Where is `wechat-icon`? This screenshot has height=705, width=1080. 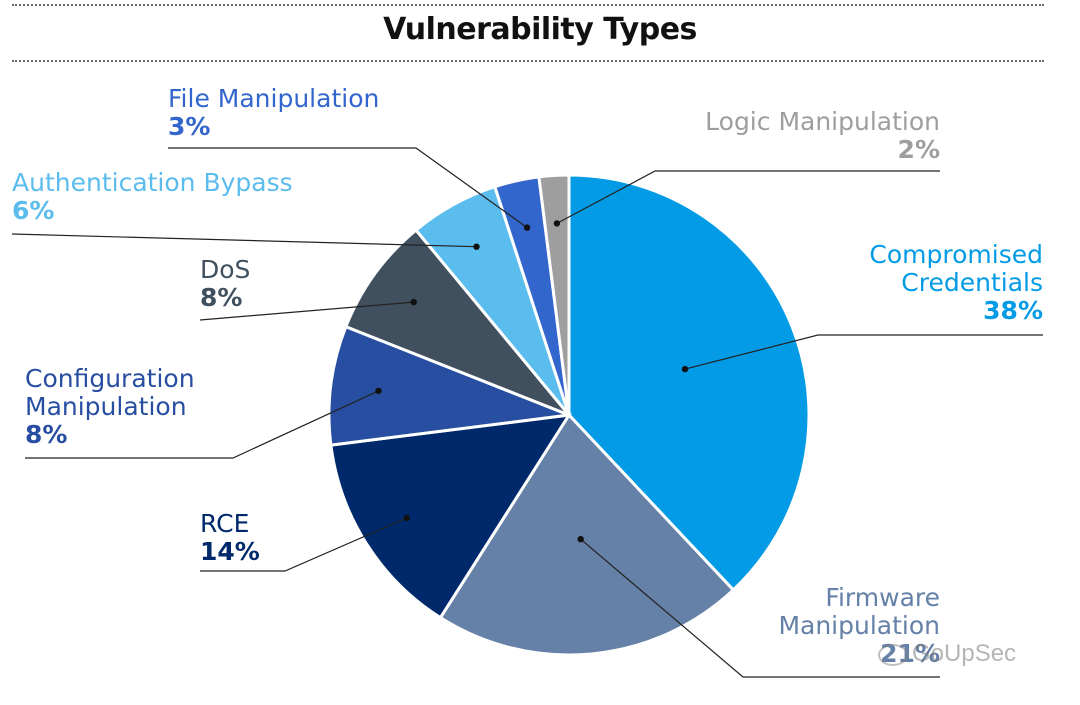 wechat-icon is located at coordinates (893, 654).